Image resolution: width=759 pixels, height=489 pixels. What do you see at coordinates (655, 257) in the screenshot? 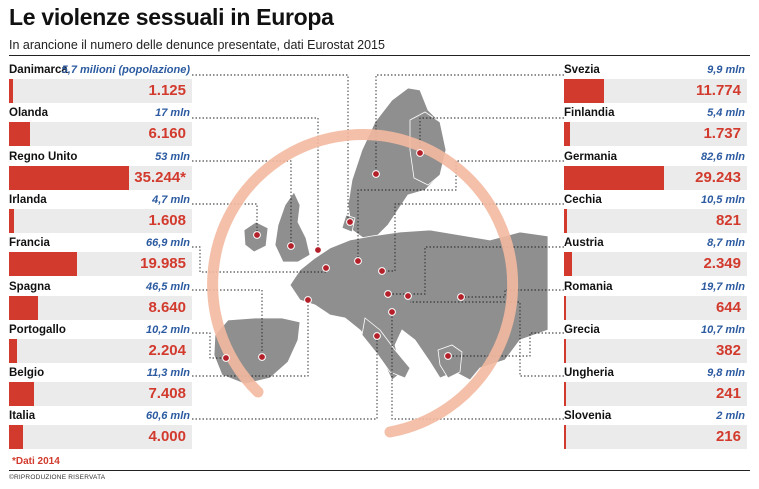
I see `country-card-austria: Austria 8,7 mln 2.349` at bounding box center [655, 257].